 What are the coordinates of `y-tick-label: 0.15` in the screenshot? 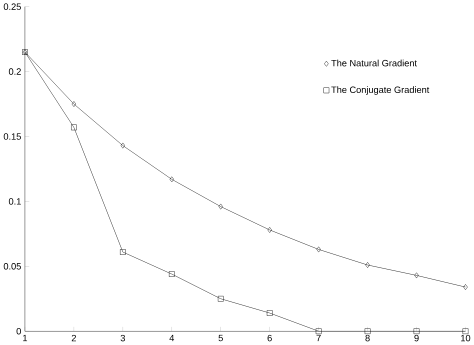 It's located at (12, 136).